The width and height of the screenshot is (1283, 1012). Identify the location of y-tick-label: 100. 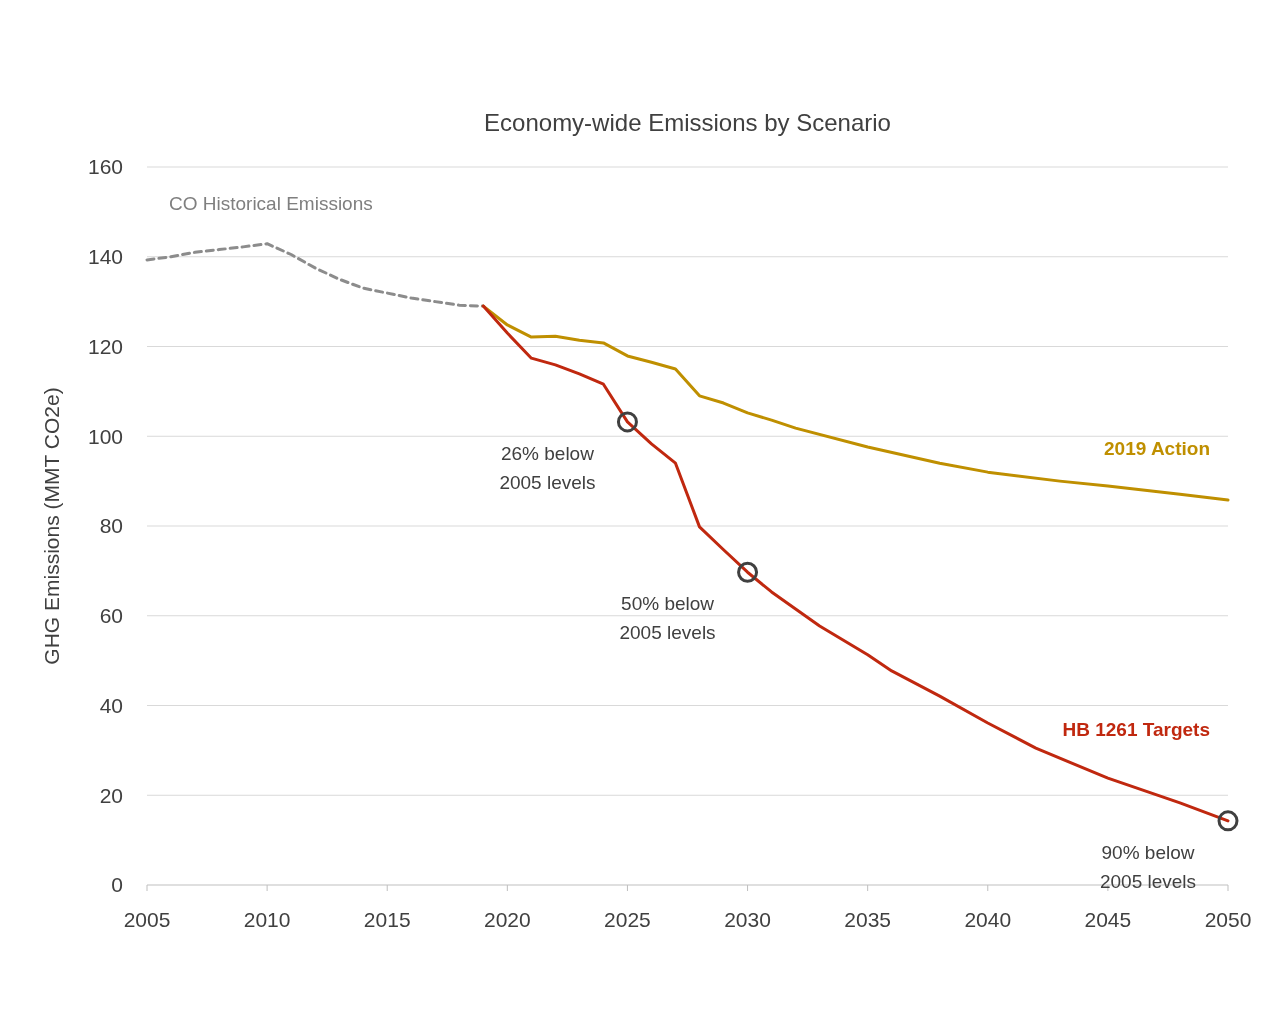
(105, 436).